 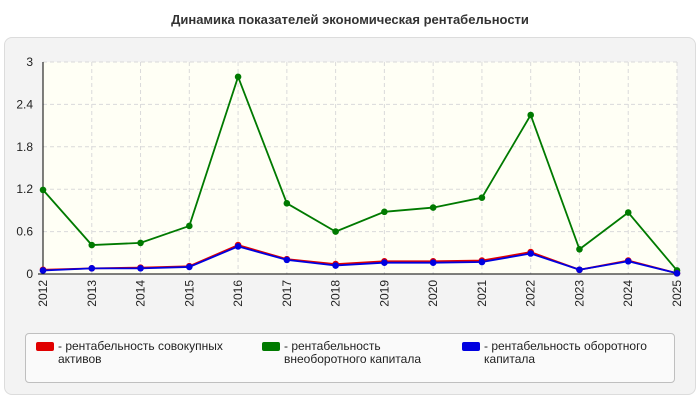 What do you see at coordinates (189, 293) in the screenshot?
I see `x-tick-label: 2015` at bounding box center [189, 293].